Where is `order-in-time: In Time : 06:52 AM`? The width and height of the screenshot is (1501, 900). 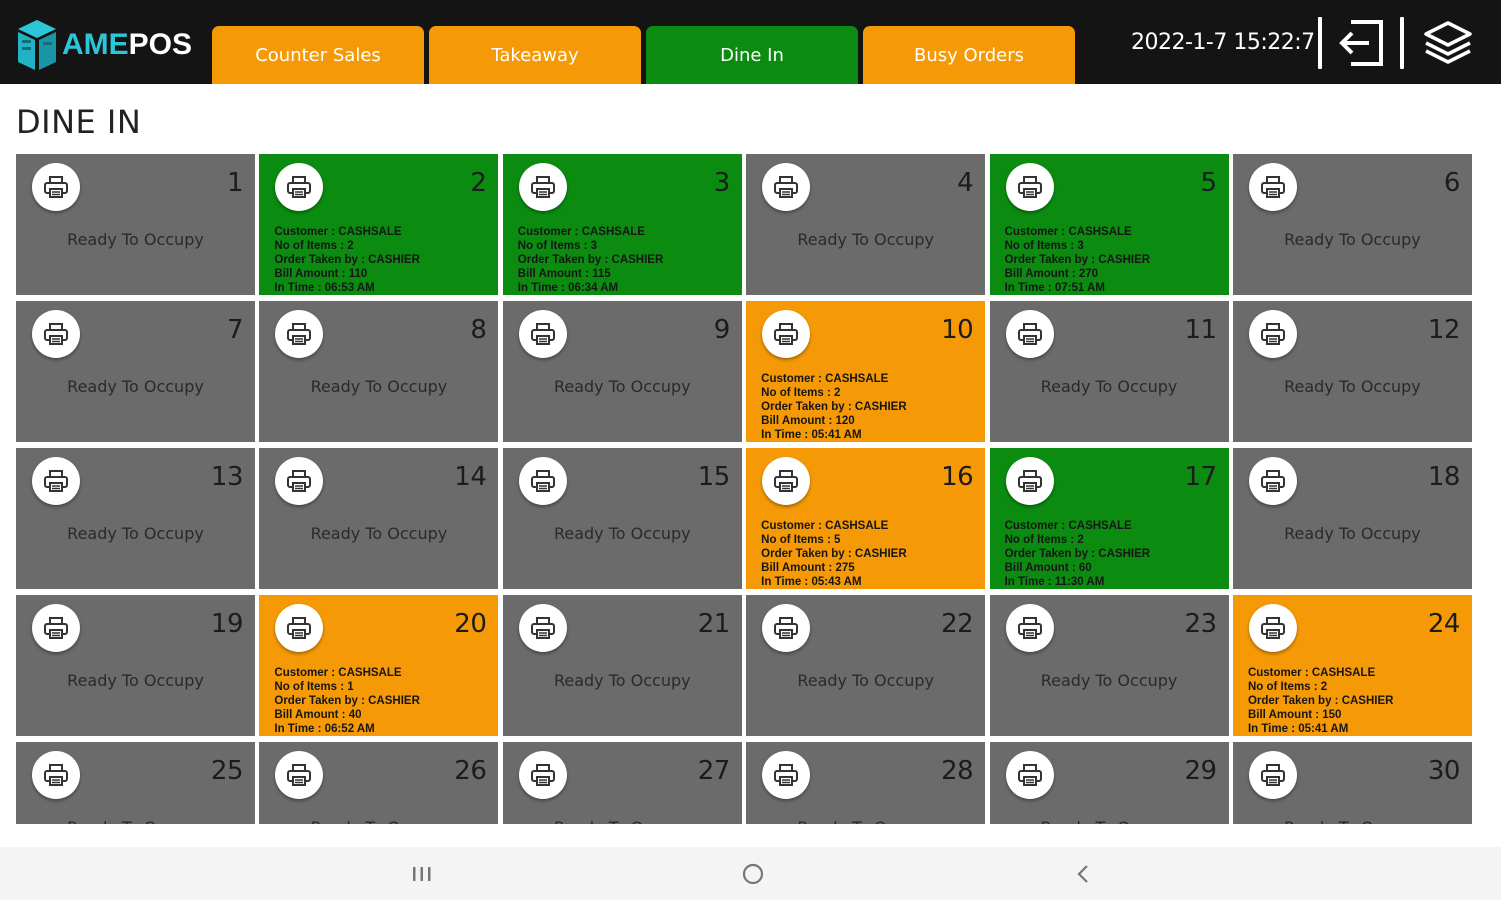 order-in-time: In Time : 06:52 AM is located at coordinates (324, 729).